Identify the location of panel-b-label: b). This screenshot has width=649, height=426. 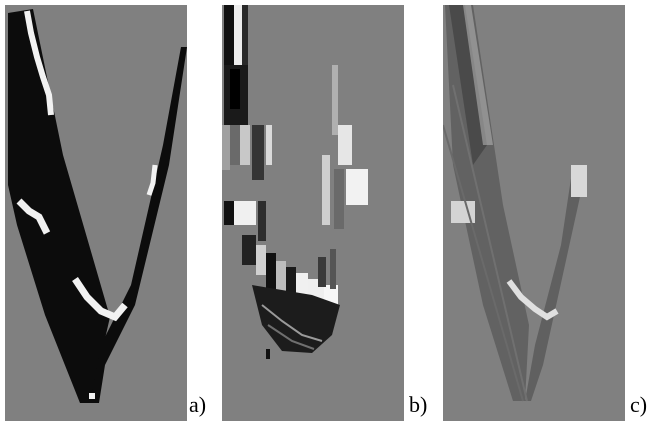
(418, 404).